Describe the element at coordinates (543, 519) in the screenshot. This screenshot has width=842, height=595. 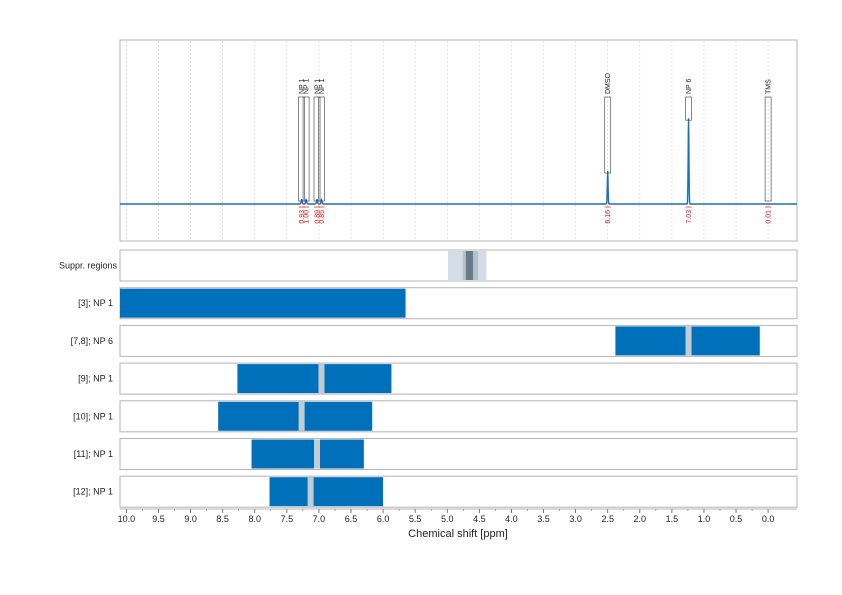
I see `x-tick-label: 3.5` at that location.